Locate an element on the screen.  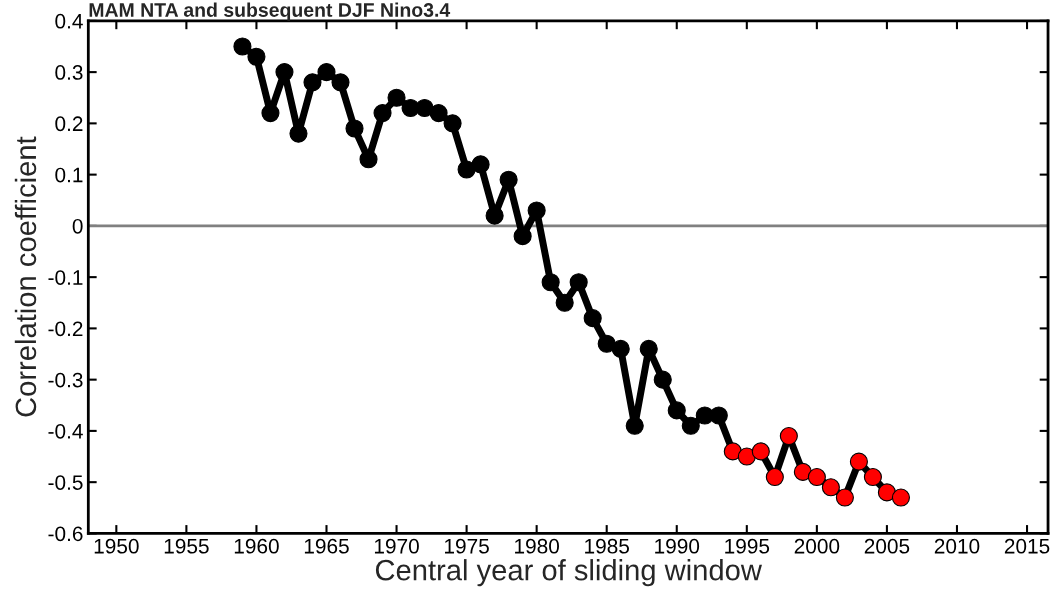
x-tick-label: 1975 is located at coordinates (467, 546).